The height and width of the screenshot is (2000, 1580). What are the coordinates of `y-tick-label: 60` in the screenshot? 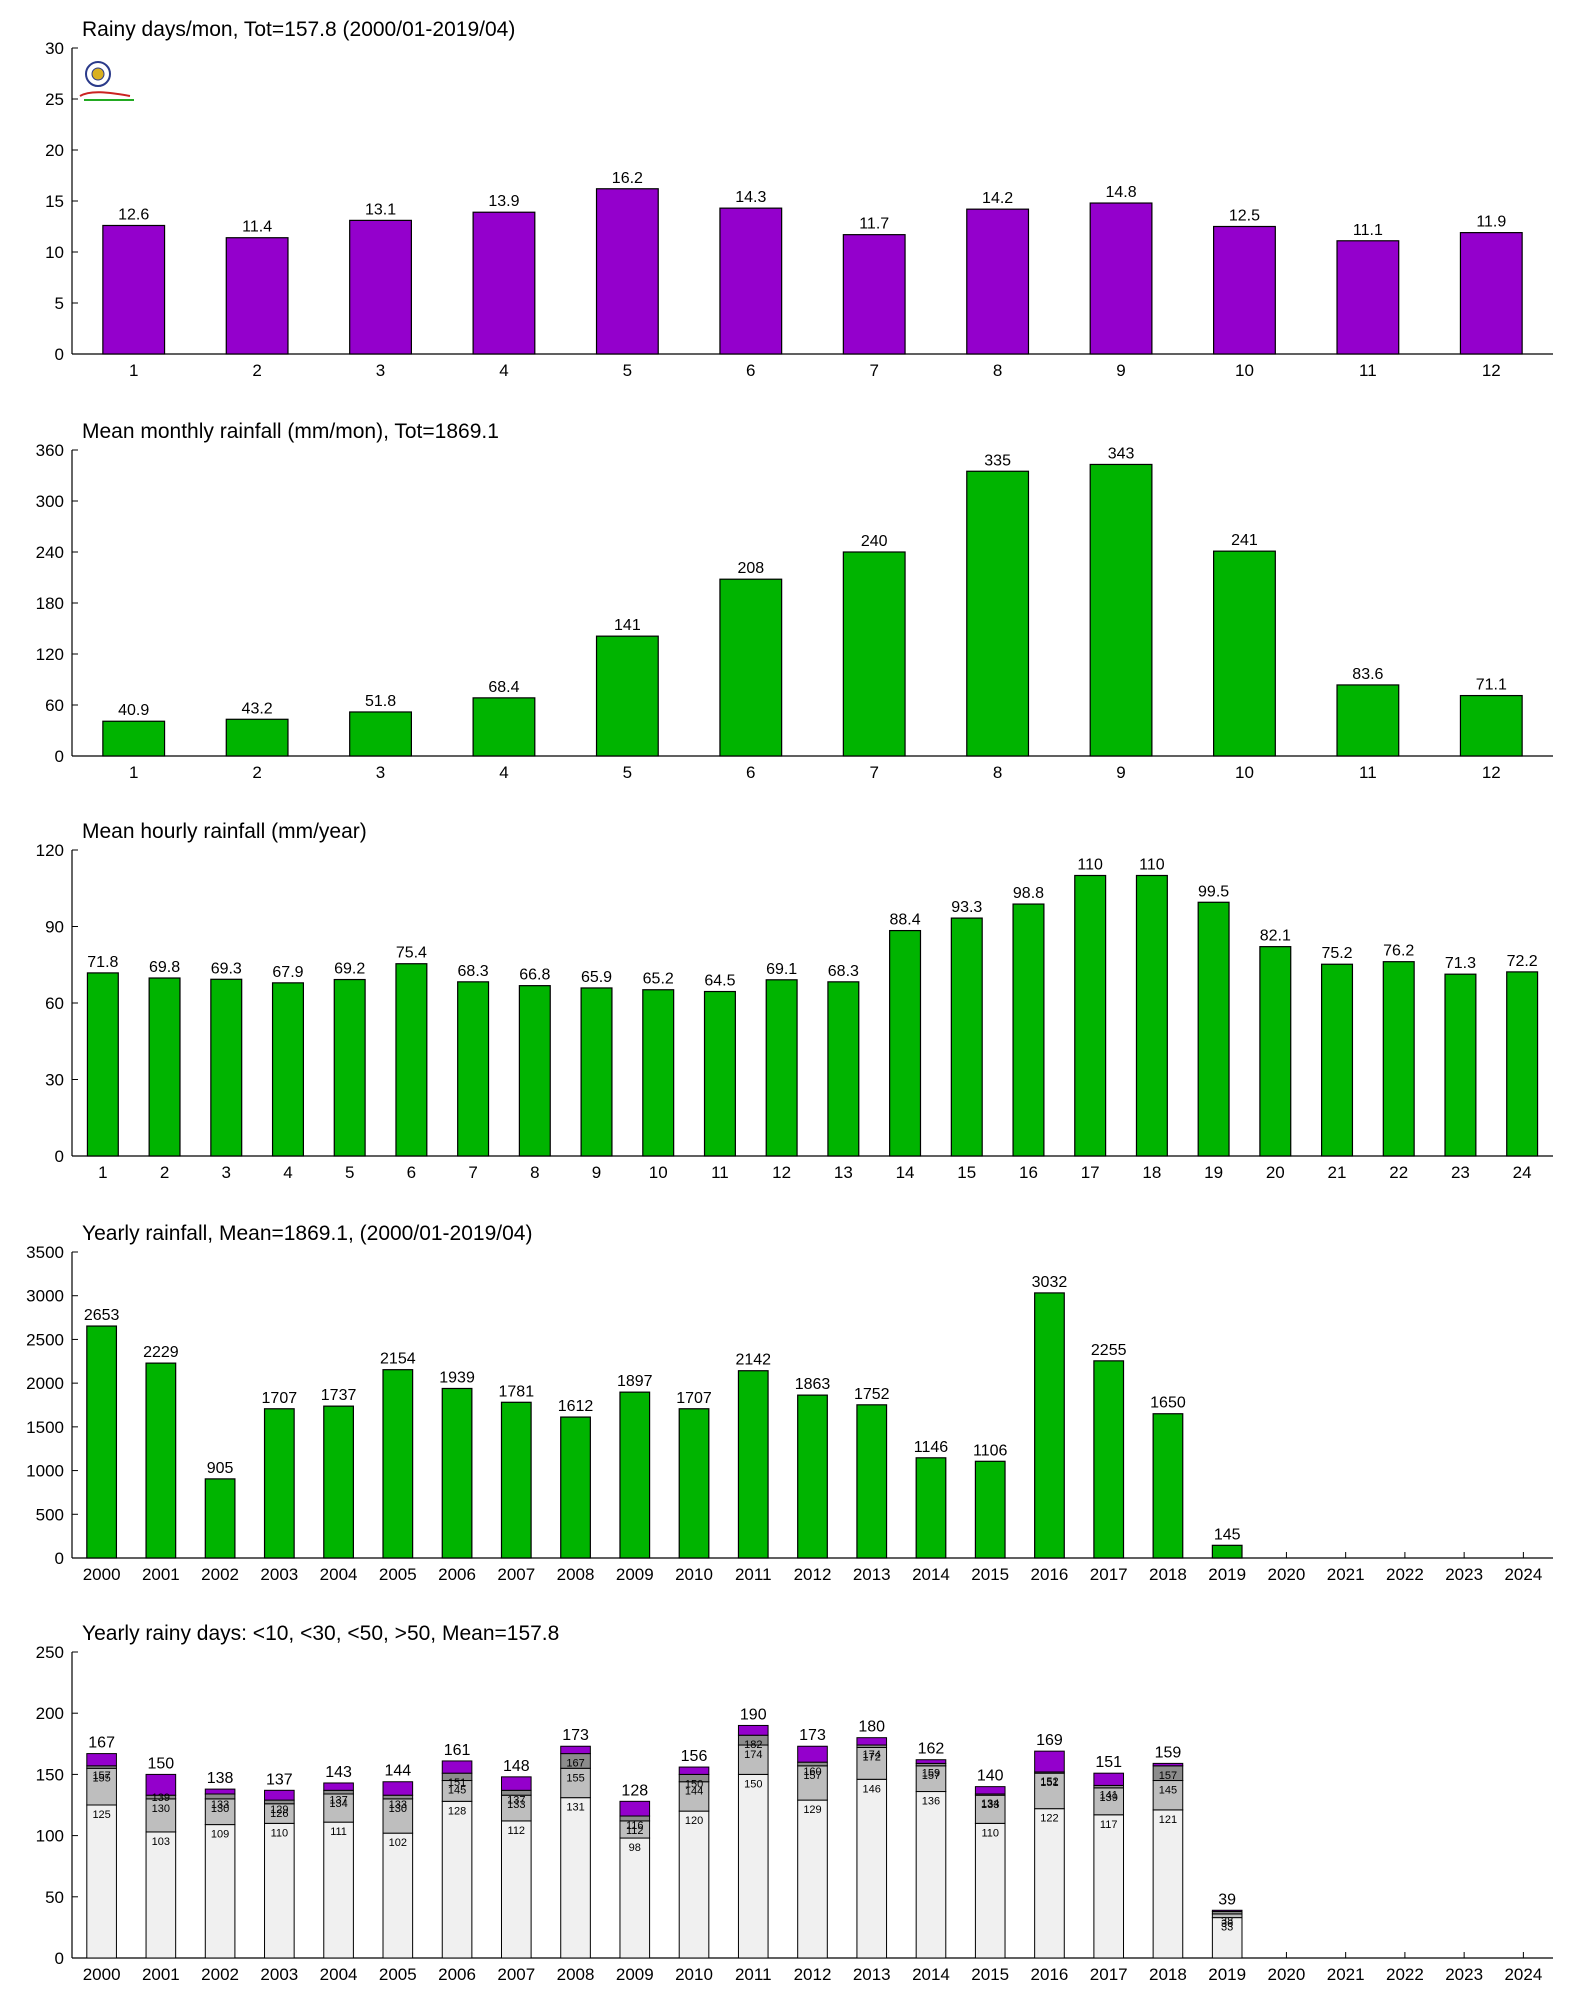 It's located at (54, 705).